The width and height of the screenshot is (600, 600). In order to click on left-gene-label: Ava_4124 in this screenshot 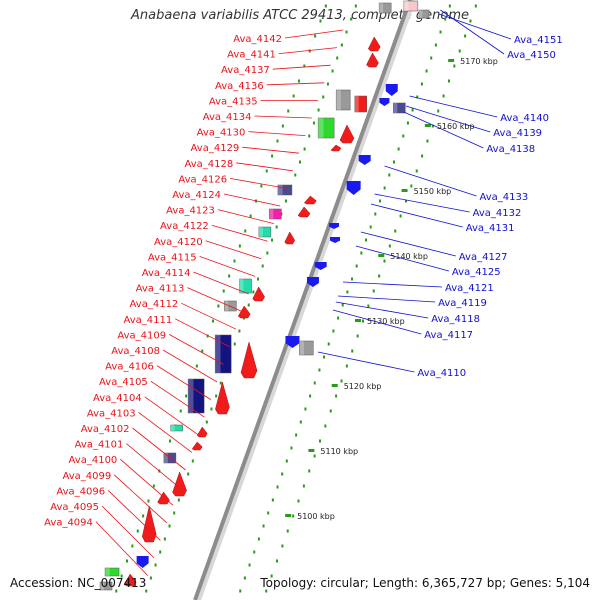, I will do `click(196, 195)`.